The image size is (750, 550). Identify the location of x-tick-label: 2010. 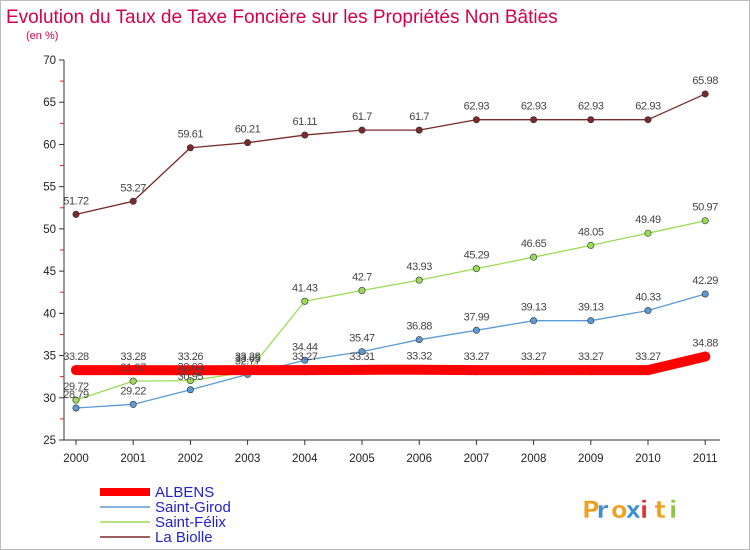
(648, 459).